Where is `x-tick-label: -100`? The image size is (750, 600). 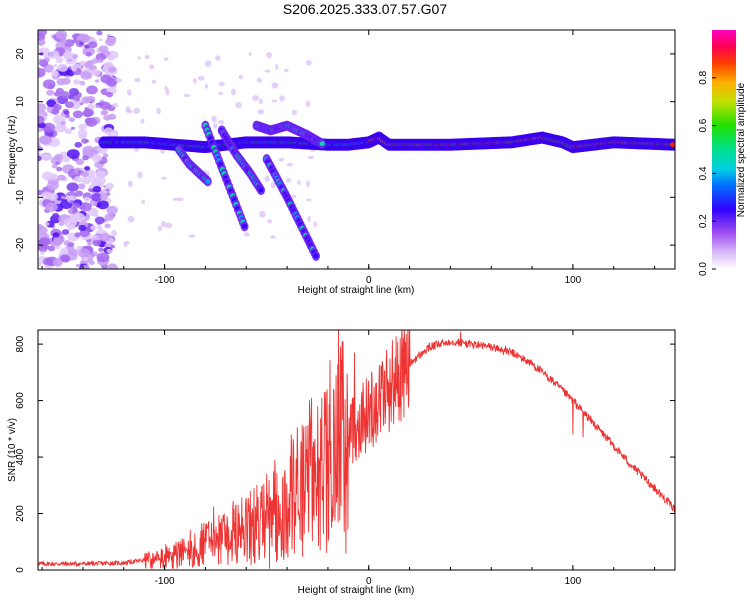 x-tick-label: -100 is located at coordinates (165, 581).